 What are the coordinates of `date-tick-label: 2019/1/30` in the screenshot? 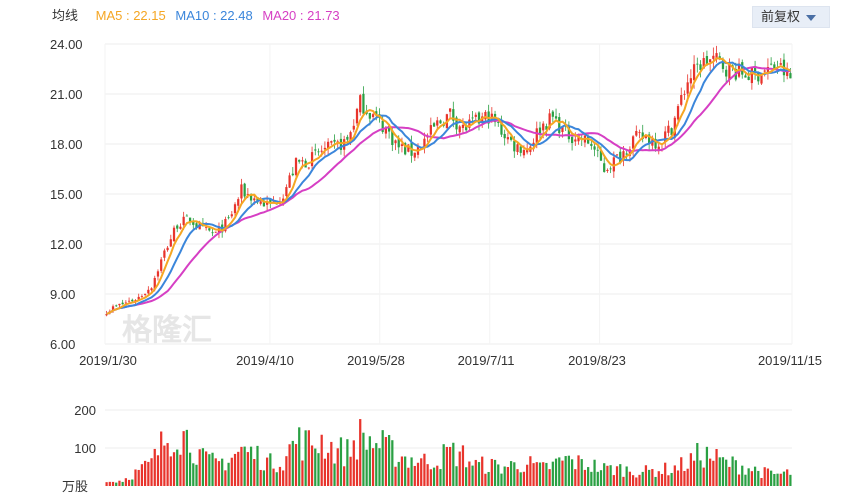 It's located at (108, 360).